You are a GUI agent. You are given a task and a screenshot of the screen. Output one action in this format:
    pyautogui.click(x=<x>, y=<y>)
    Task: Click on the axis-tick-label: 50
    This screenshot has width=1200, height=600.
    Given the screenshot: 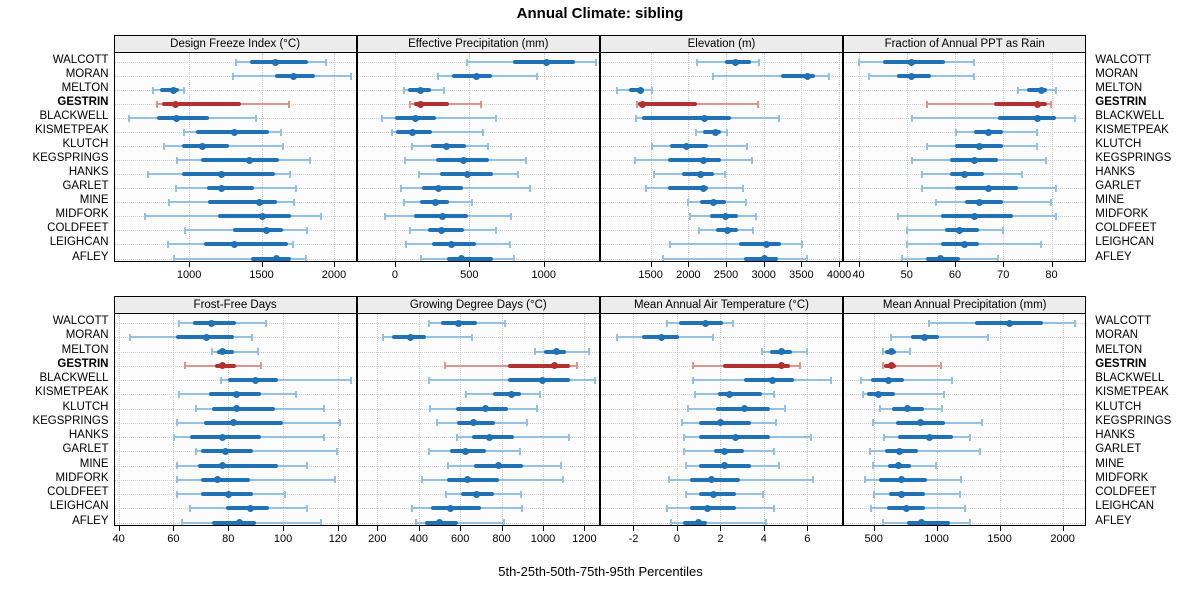 What is the action you would take?
    pyautogui.click(x=906, y=275)
    